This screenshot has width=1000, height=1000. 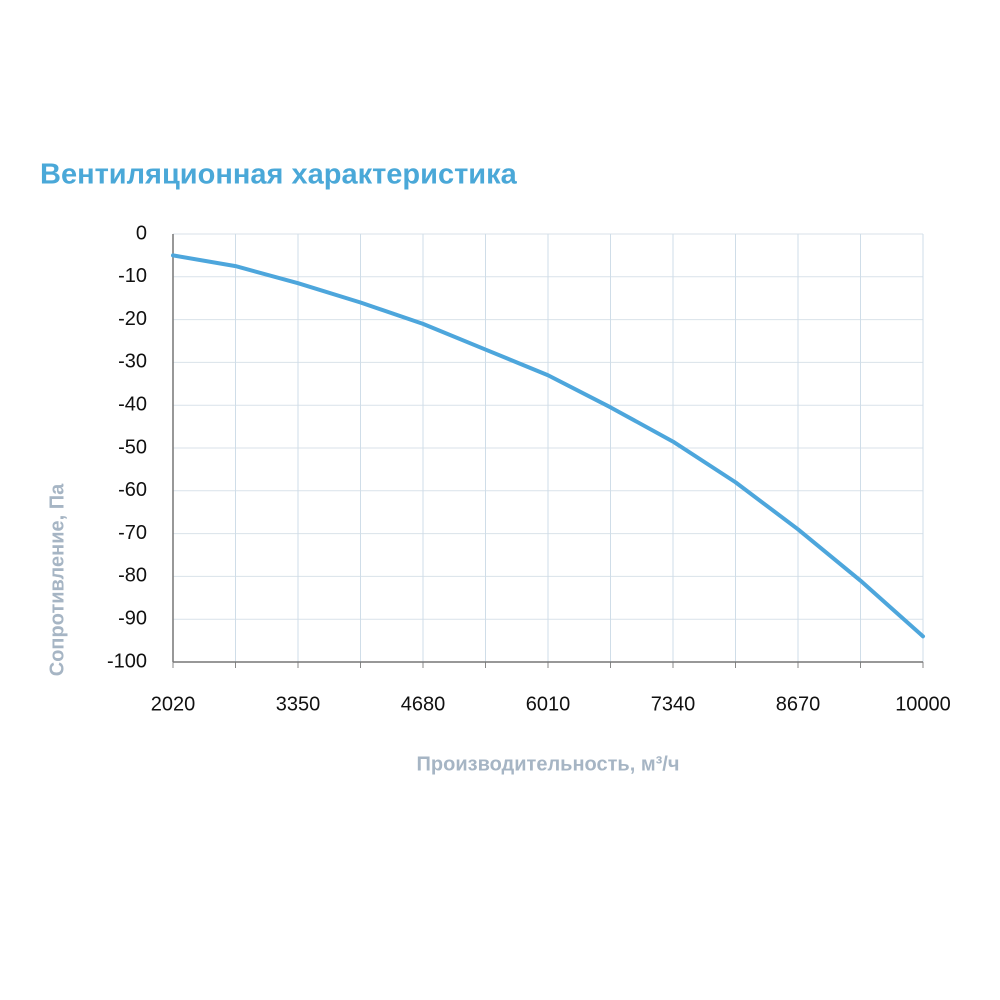 I want to click on y-tick-label: -60, so click(x=132, y=490).